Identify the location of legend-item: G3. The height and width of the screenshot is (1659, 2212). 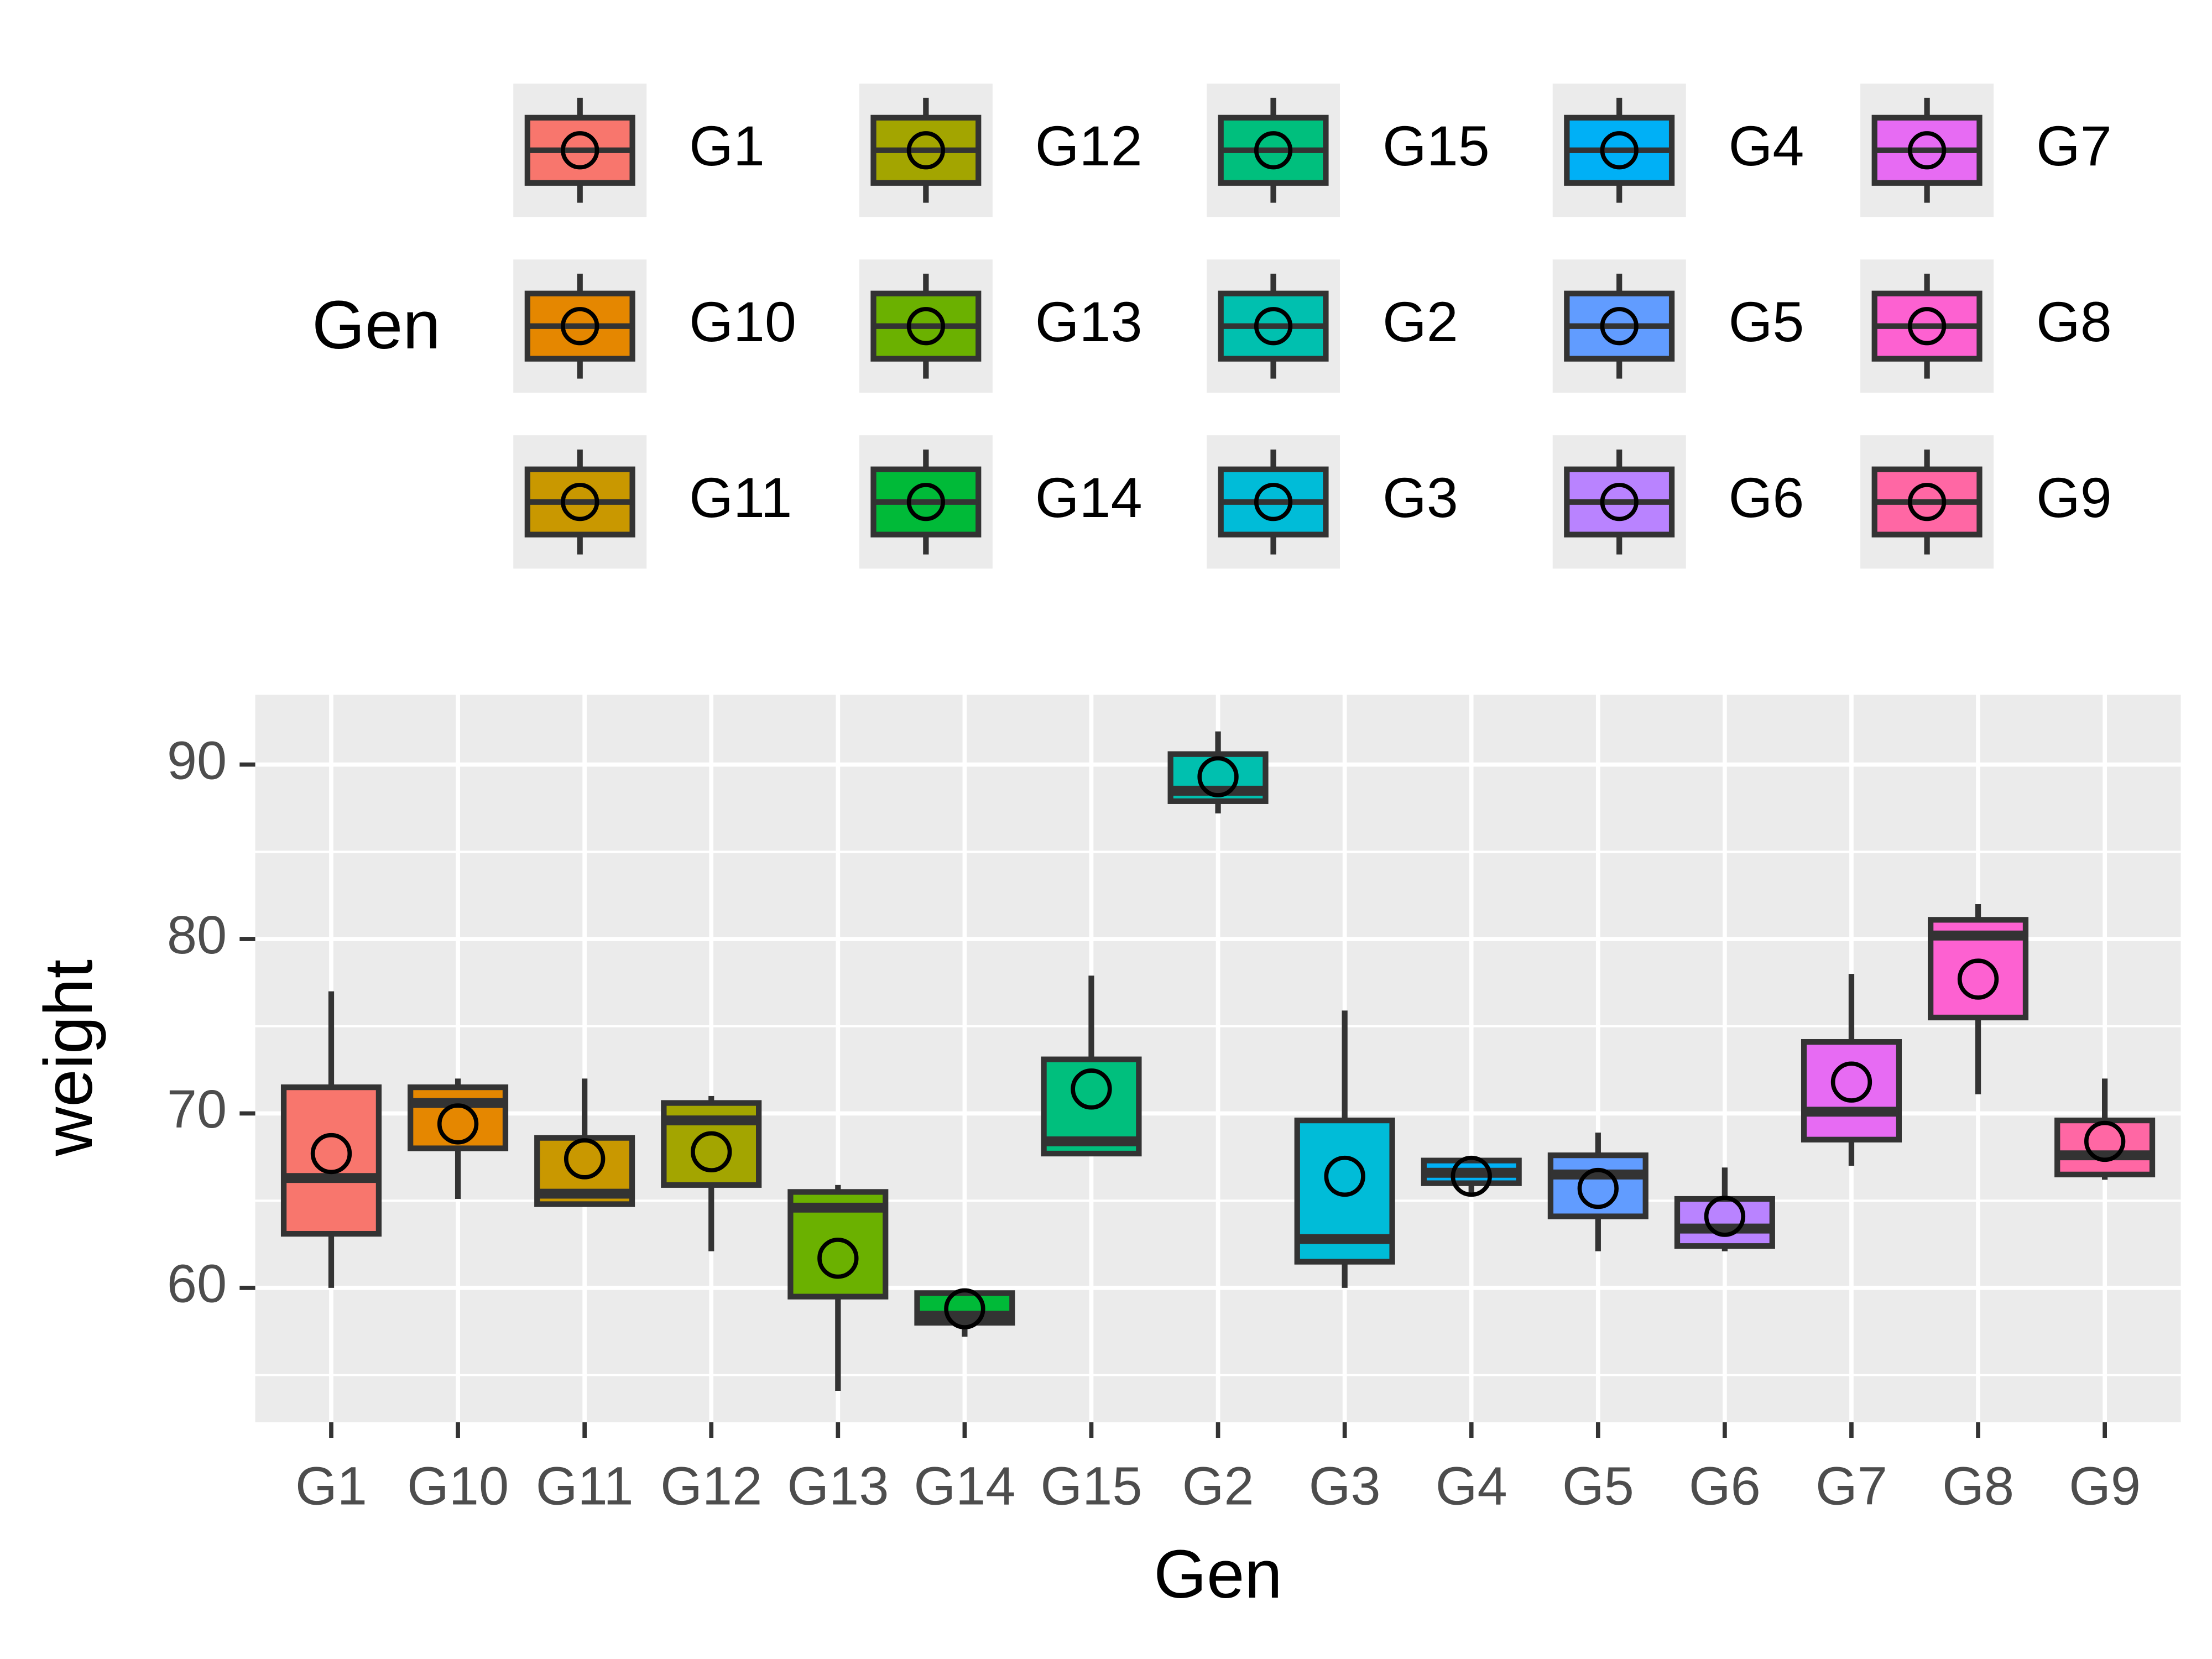
(1333, 502).